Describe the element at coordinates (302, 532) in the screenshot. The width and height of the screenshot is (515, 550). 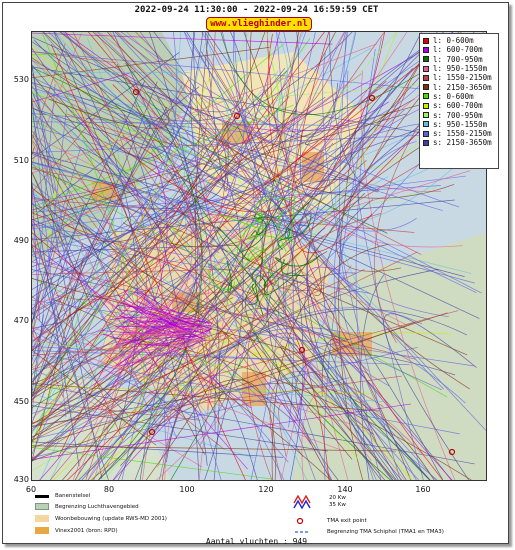
I see `tma-boundary-icon` at that location.